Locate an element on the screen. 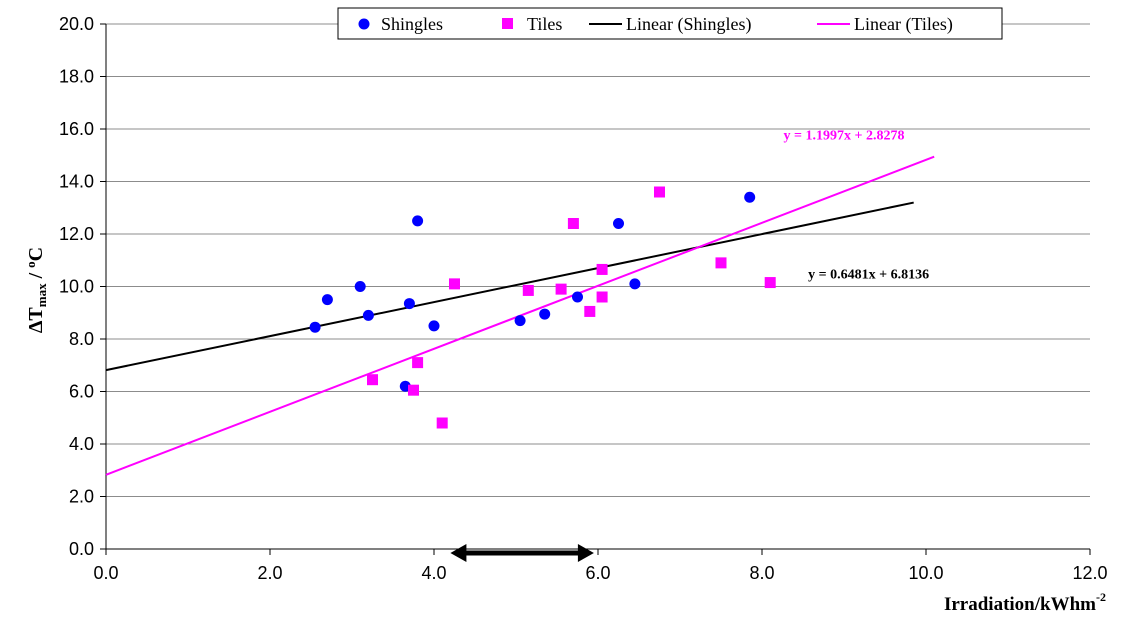  x-tick-label: 6.0 is located at coordinates (597, 573).